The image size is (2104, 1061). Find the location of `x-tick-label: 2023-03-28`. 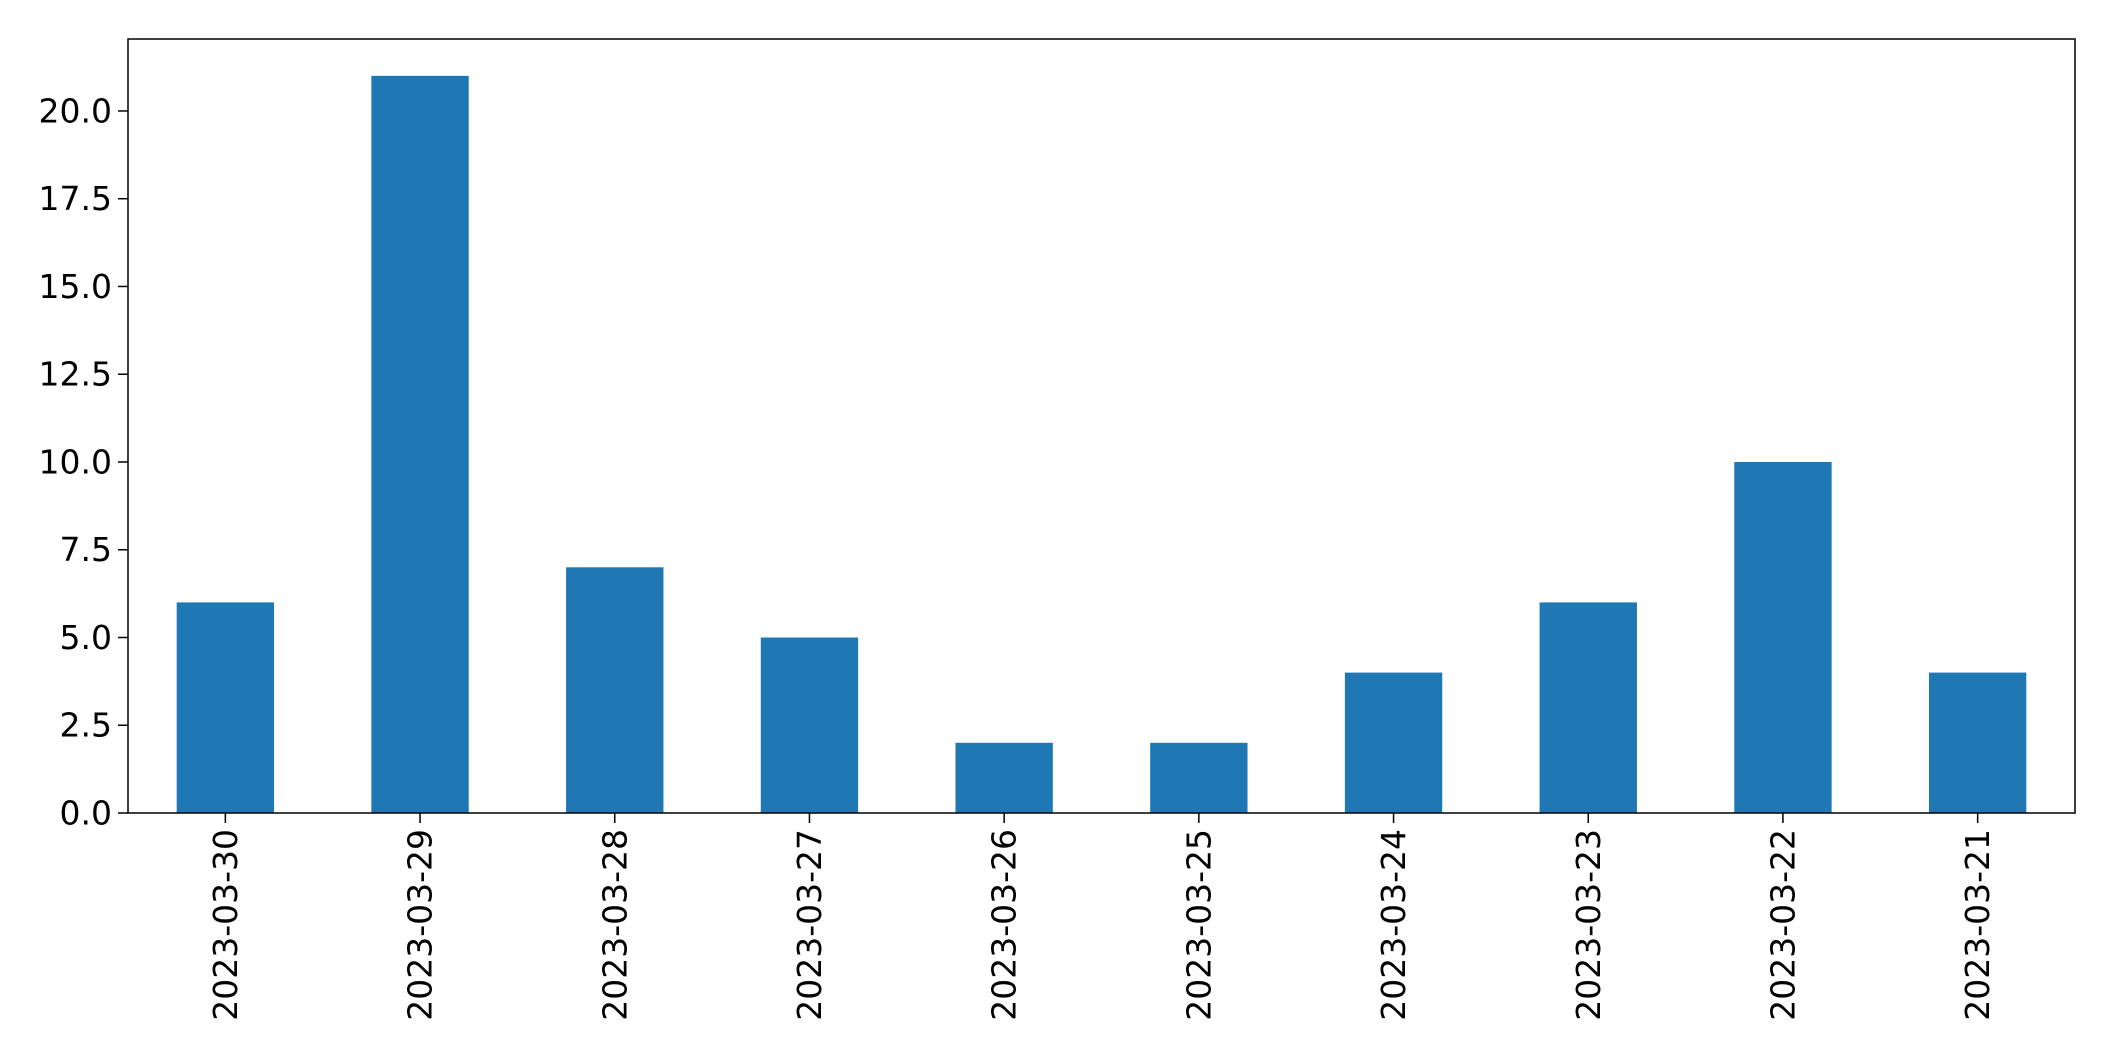

x-tick-label: 2023-03-28 is located at coordinates (614, 925).